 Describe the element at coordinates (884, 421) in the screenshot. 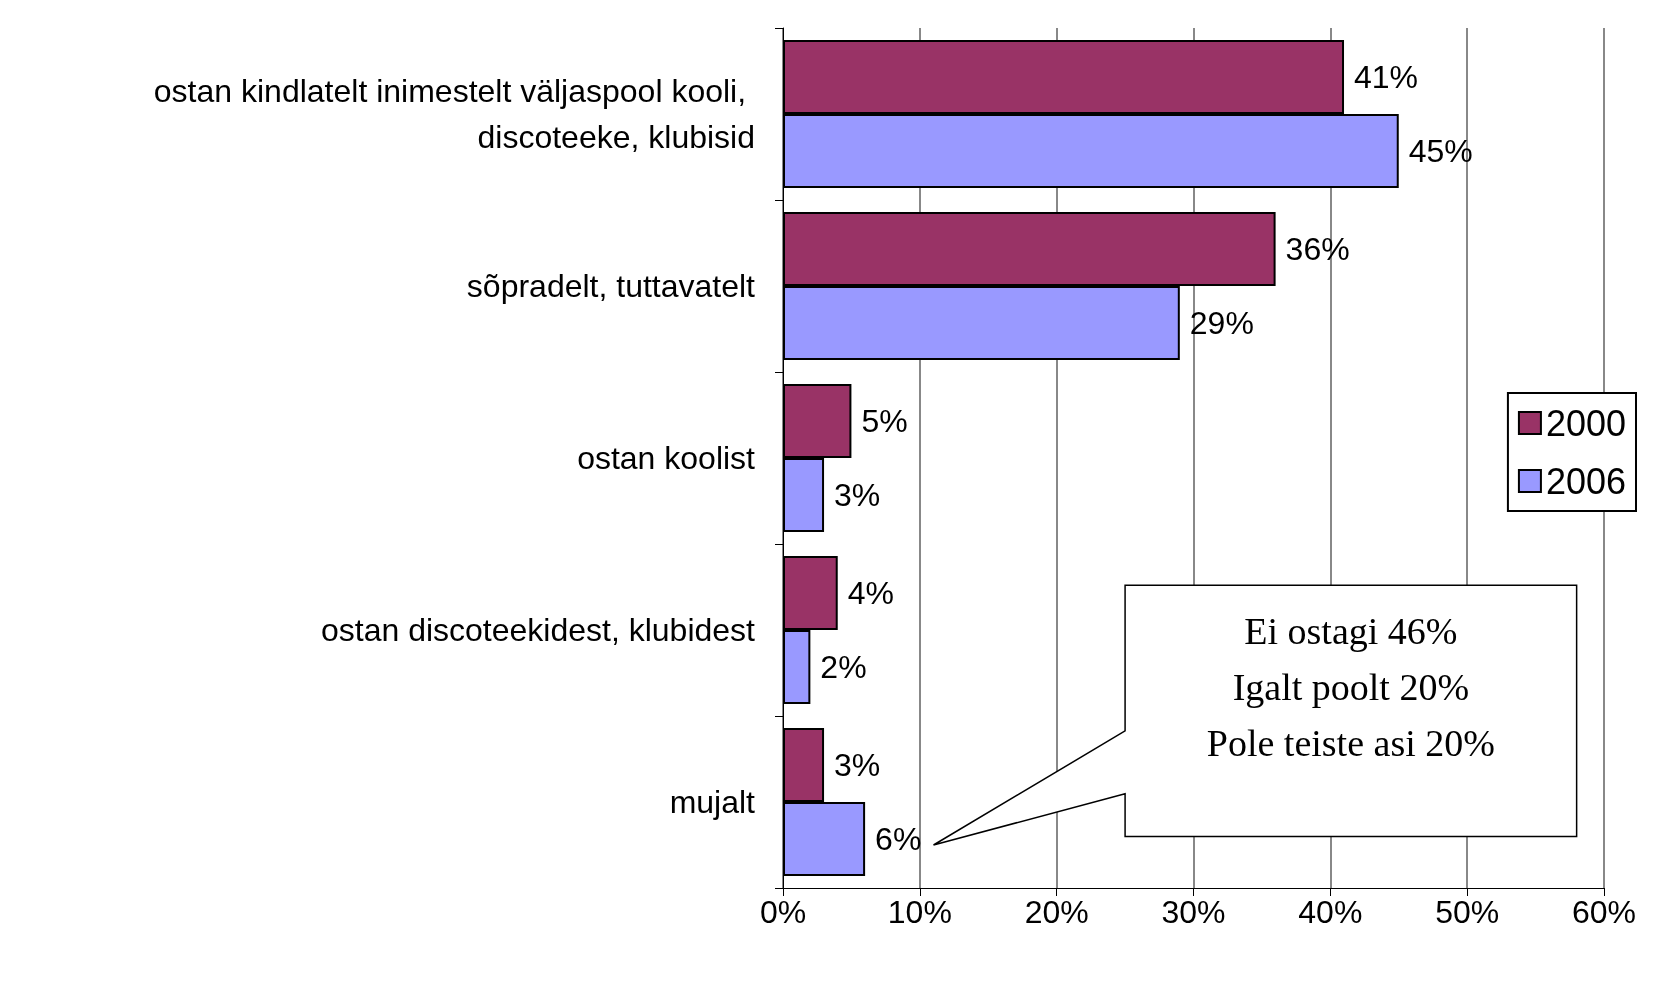

I see `data-label: 5%` at that location.